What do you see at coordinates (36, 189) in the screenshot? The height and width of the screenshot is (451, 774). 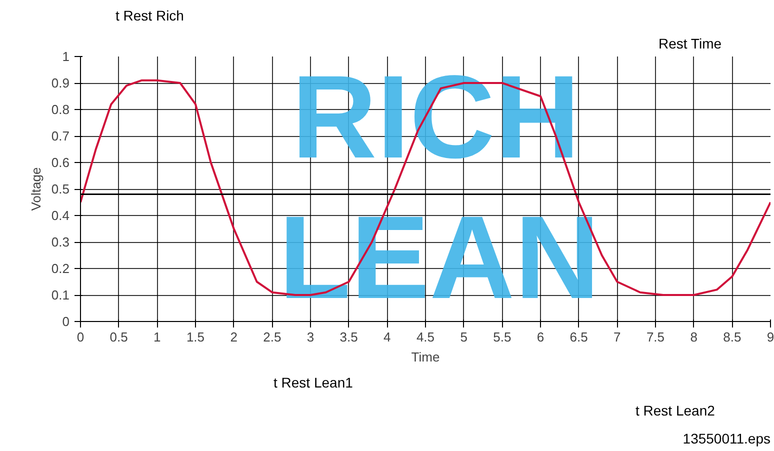 I see `y-axis-title: Voltage` at bounding box center [36, 189].